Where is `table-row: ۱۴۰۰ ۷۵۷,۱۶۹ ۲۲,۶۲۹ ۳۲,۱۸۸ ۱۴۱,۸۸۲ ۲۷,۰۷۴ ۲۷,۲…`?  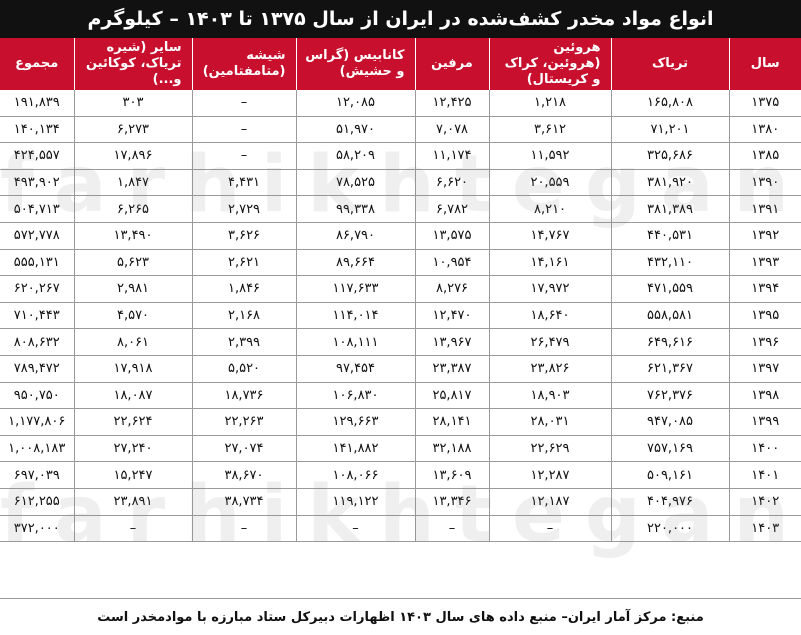 table-row: ۱۴۰۰ ۷۵۷,۱۶۹ ۲۲,۶۲۹ ۳۲,۱۸۸ ۱۴۱,۸۸۲ ۲۷,۰۷۴ ۲۷,۲… is located at coordinates (400, 449).